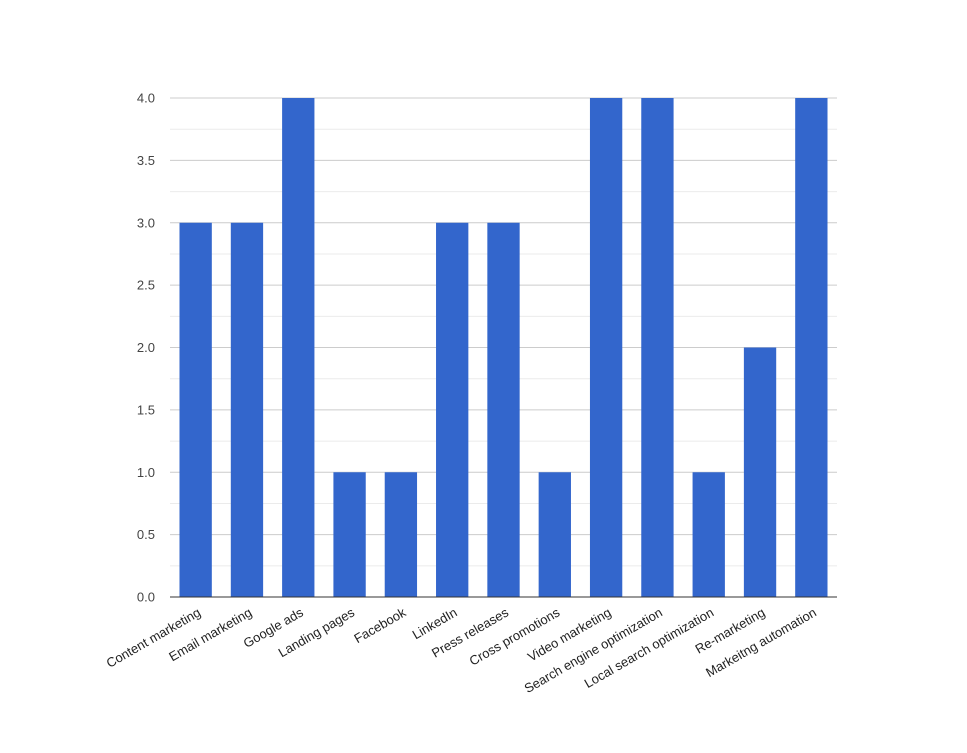 This screenshot has height=753, width=967. What do you see at coordinates (146, 285) in the screenshot?
I see `y-tick-label: 2.5` at bounding box center [146, 285].